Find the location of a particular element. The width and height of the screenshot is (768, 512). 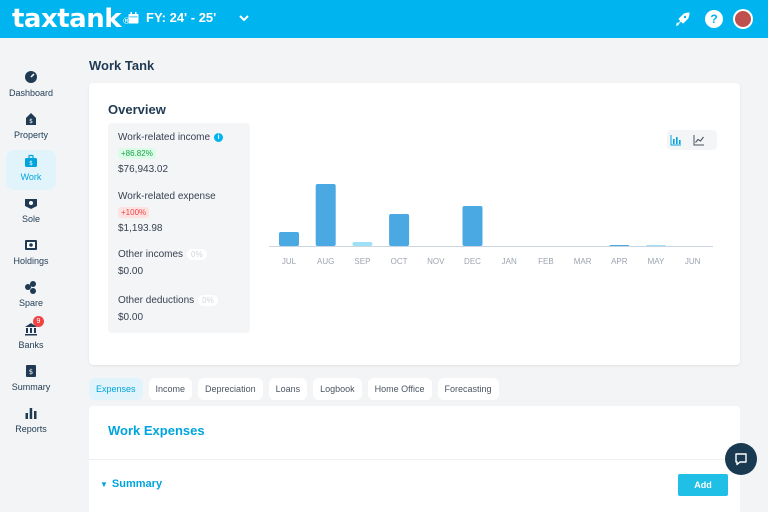

sidebar-item-label: Sole is located at coordinates (30, 219).